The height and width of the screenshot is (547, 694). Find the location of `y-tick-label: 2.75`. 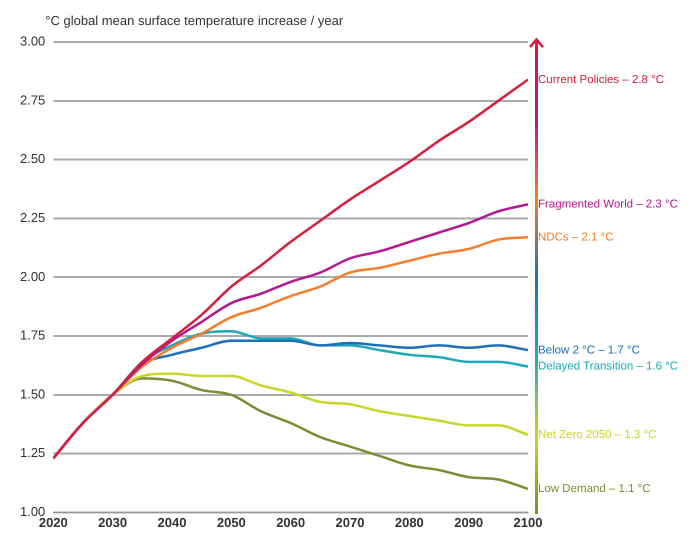

y-tick-label: 2.75 is located at coordinates (33, 100).